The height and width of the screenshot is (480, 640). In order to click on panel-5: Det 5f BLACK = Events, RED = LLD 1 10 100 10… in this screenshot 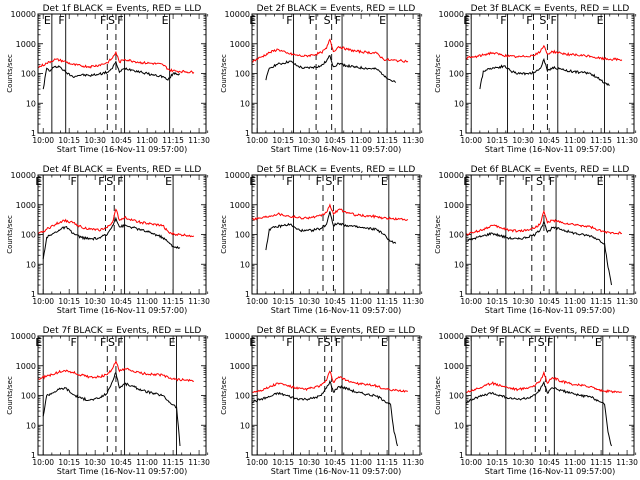, I will do `click(322, 240)`.